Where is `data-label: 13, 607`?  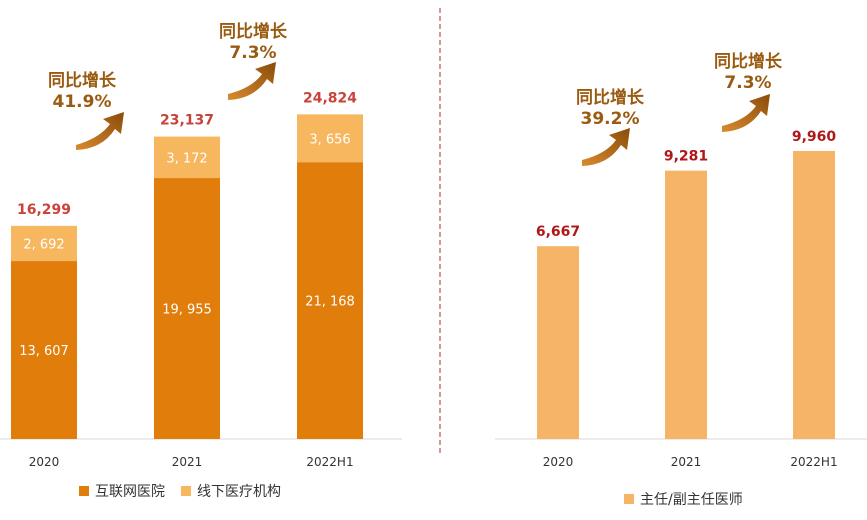
data-label: 13, 607 is located at coordinates (44, 351).